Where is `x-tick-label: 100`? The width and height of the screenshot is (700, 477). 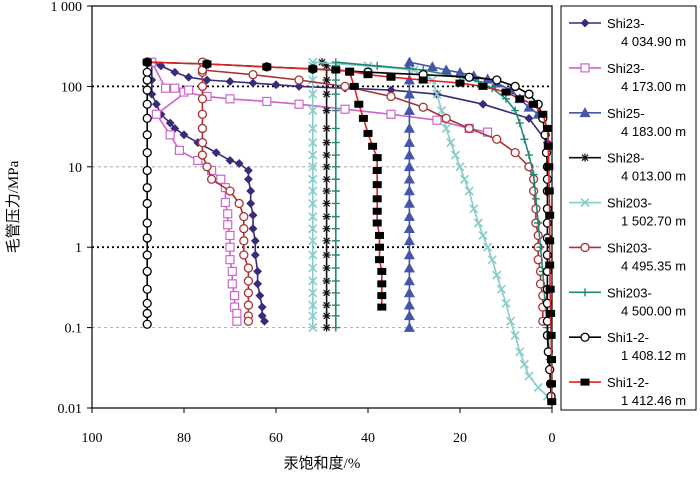
x-tick-label: 100 is located at coordinates (92, 438).